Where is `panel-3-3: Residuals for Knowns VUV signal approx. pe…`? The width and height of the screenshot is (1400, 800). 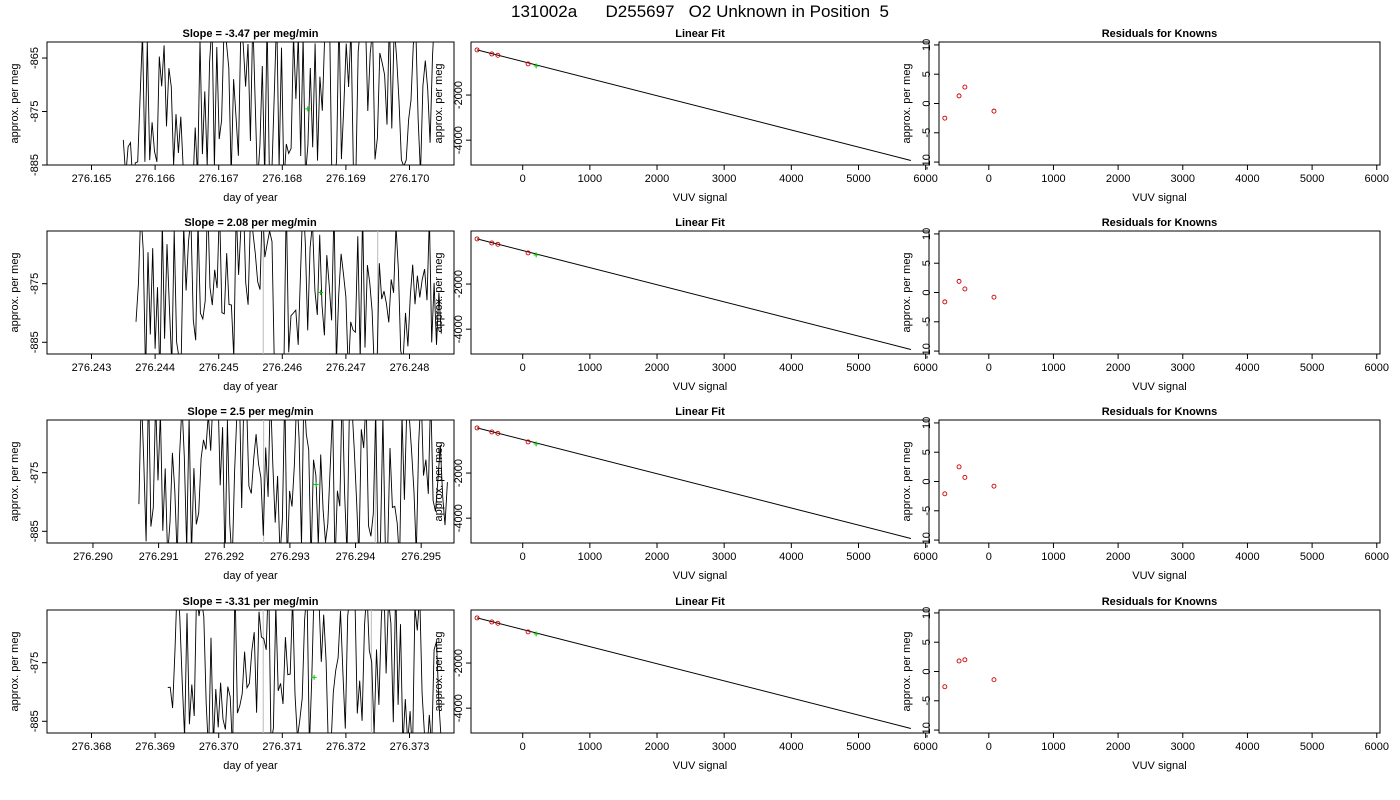
panel-3-3: Residuals for Knowns VUV signal approx. pe… is located at coordinates (1145, 494).